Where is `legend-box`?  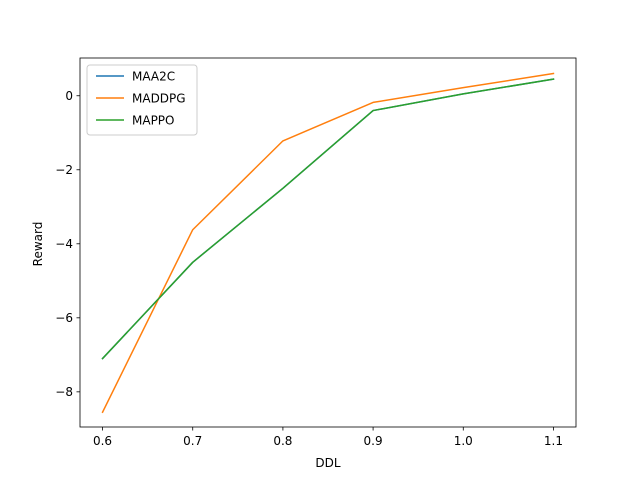 legend-box is located at coordinates (142, 100).